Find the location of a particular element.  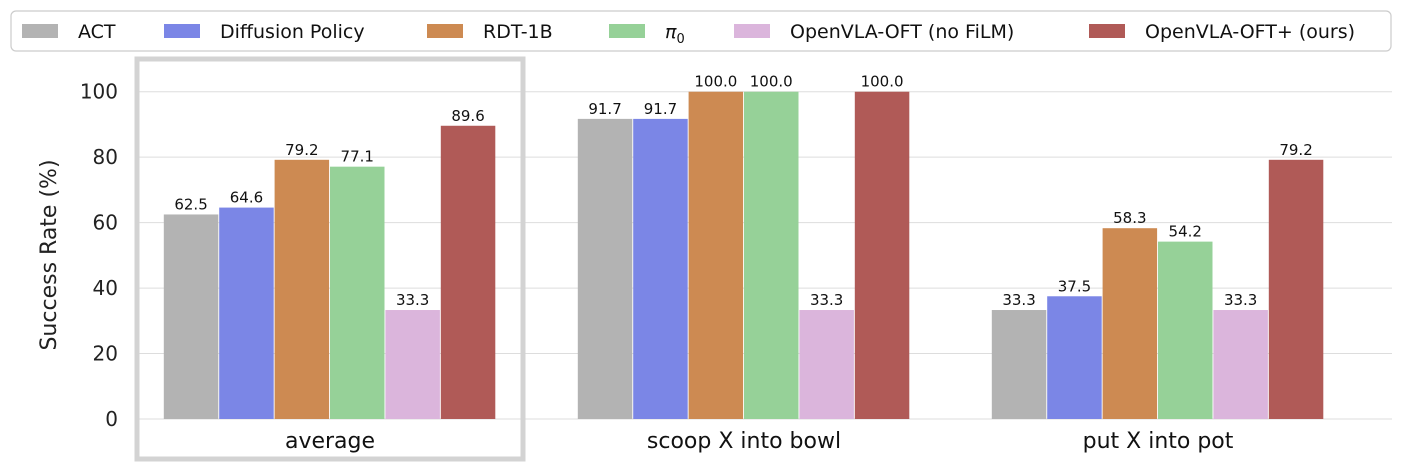

legend-frame is located at coordinates (701, 31).